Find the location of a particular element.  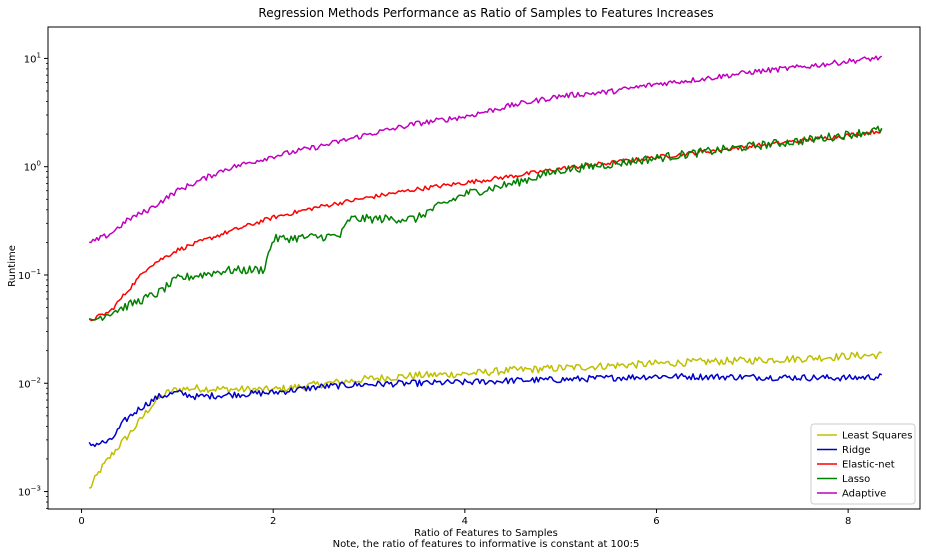

y-tick-label: 10¹ is located at coordinates (32, 58).